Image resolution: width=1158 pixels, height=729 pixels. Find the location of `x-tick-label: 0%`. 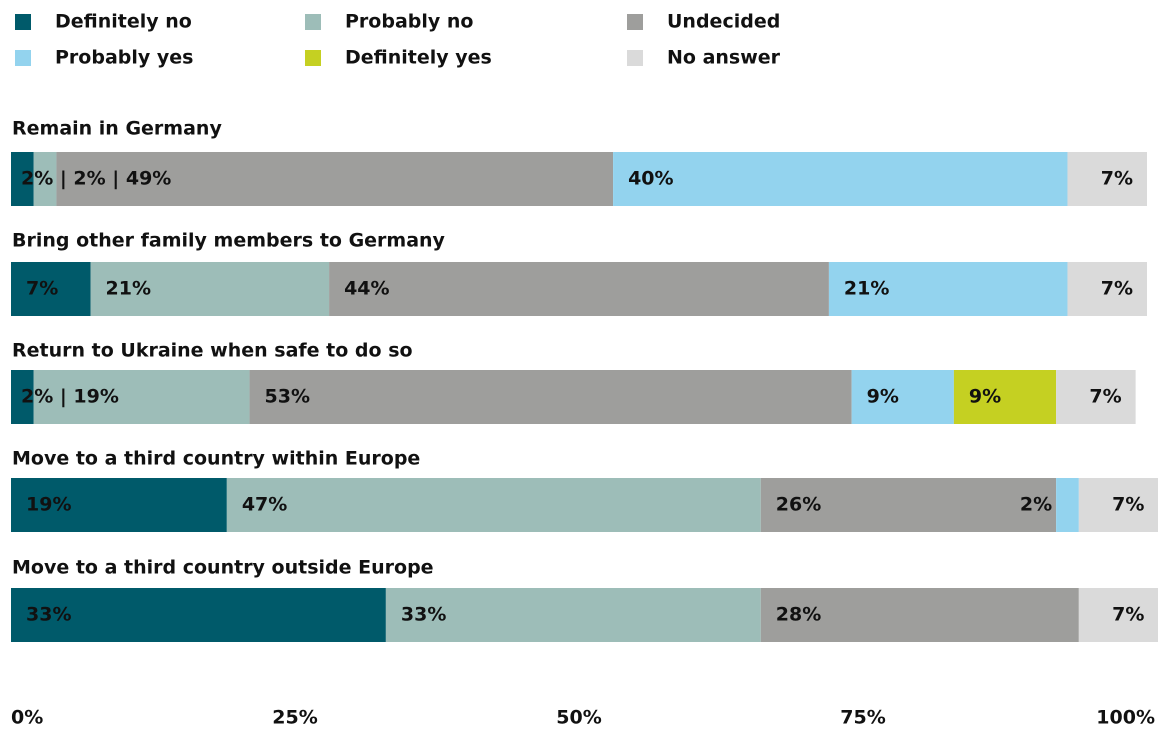

x-tick-label: 0% is located at coordinates (27, 718).